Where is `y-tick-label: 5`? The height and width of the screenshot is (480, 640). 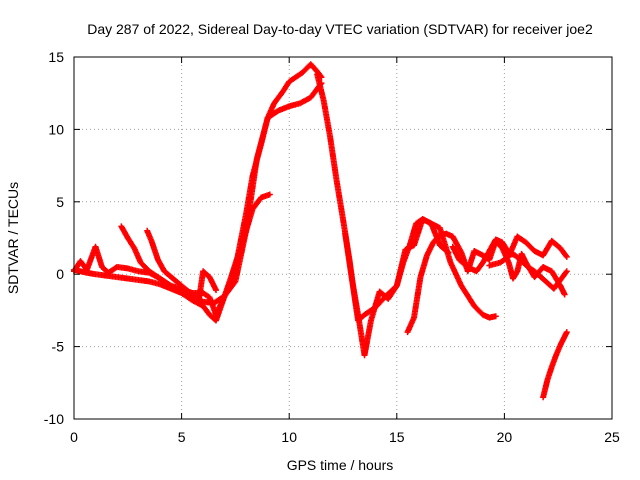 y-tick-label: 5 is located at coordinates (60, 202).